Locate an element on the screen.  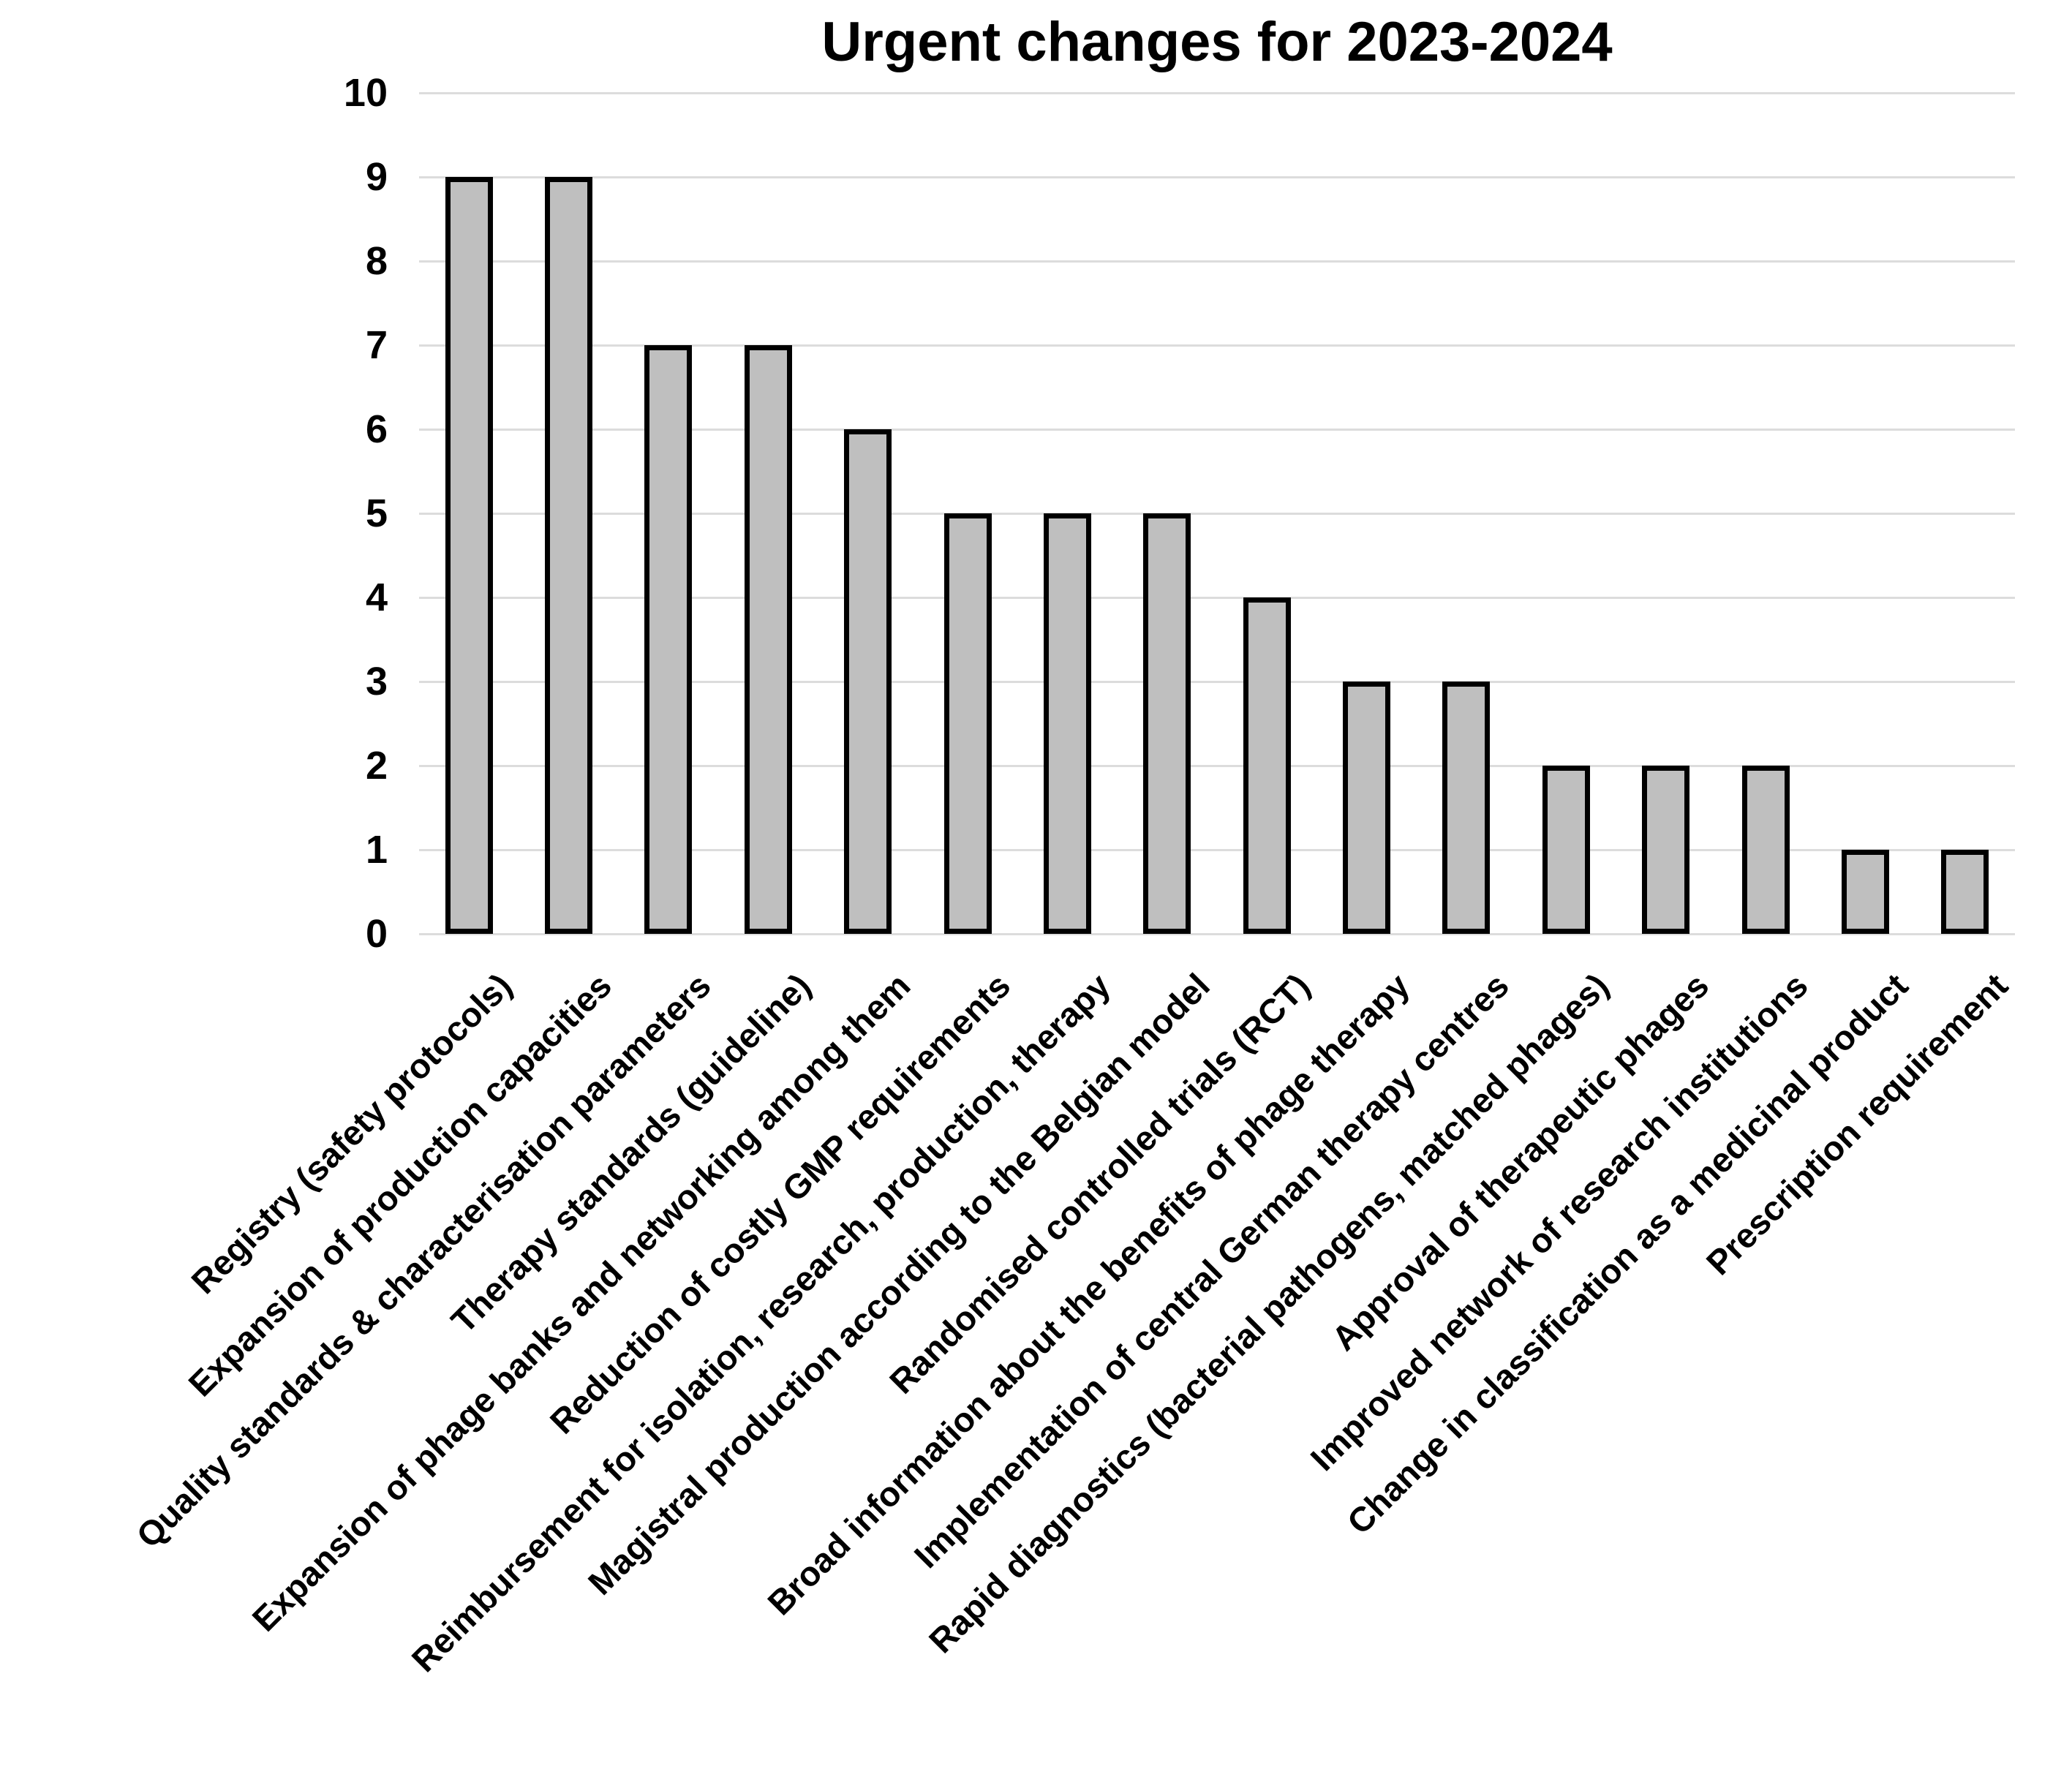
y-axis-tick-label: 8 is located at coordinates (376, 261).